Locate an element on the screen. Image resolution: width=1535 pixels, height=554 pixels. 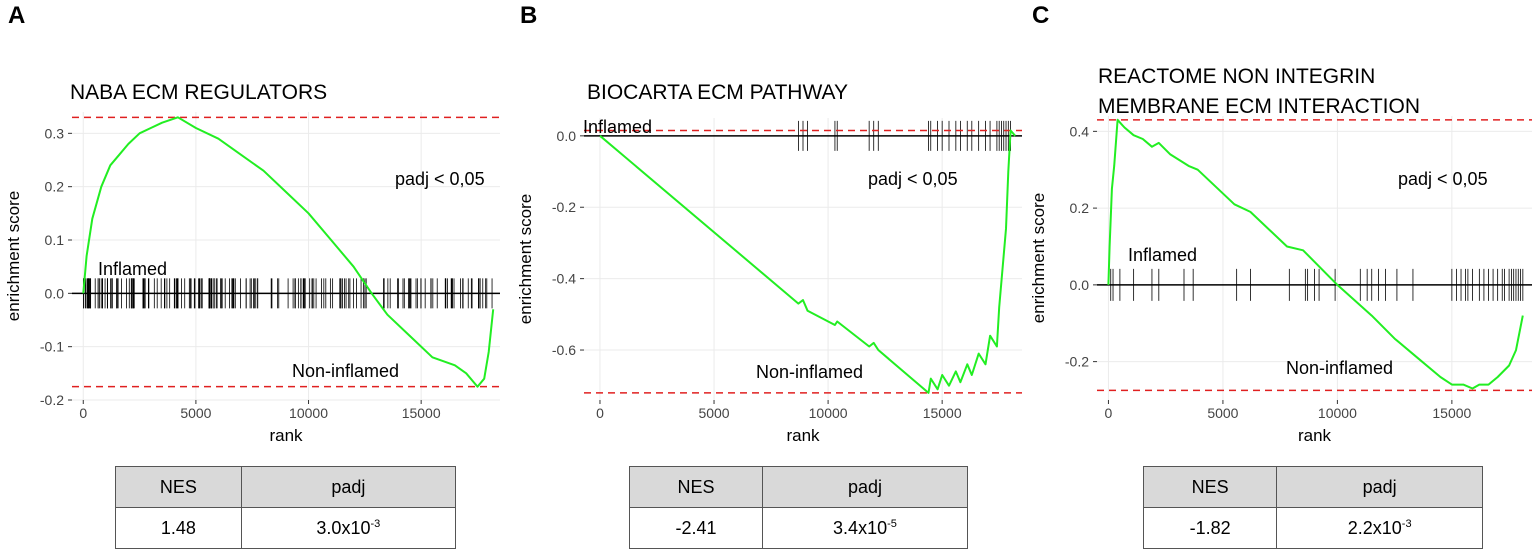
stats-table: NES padj 1.48 3.0x10-3 is located at coordinates (286, 507).